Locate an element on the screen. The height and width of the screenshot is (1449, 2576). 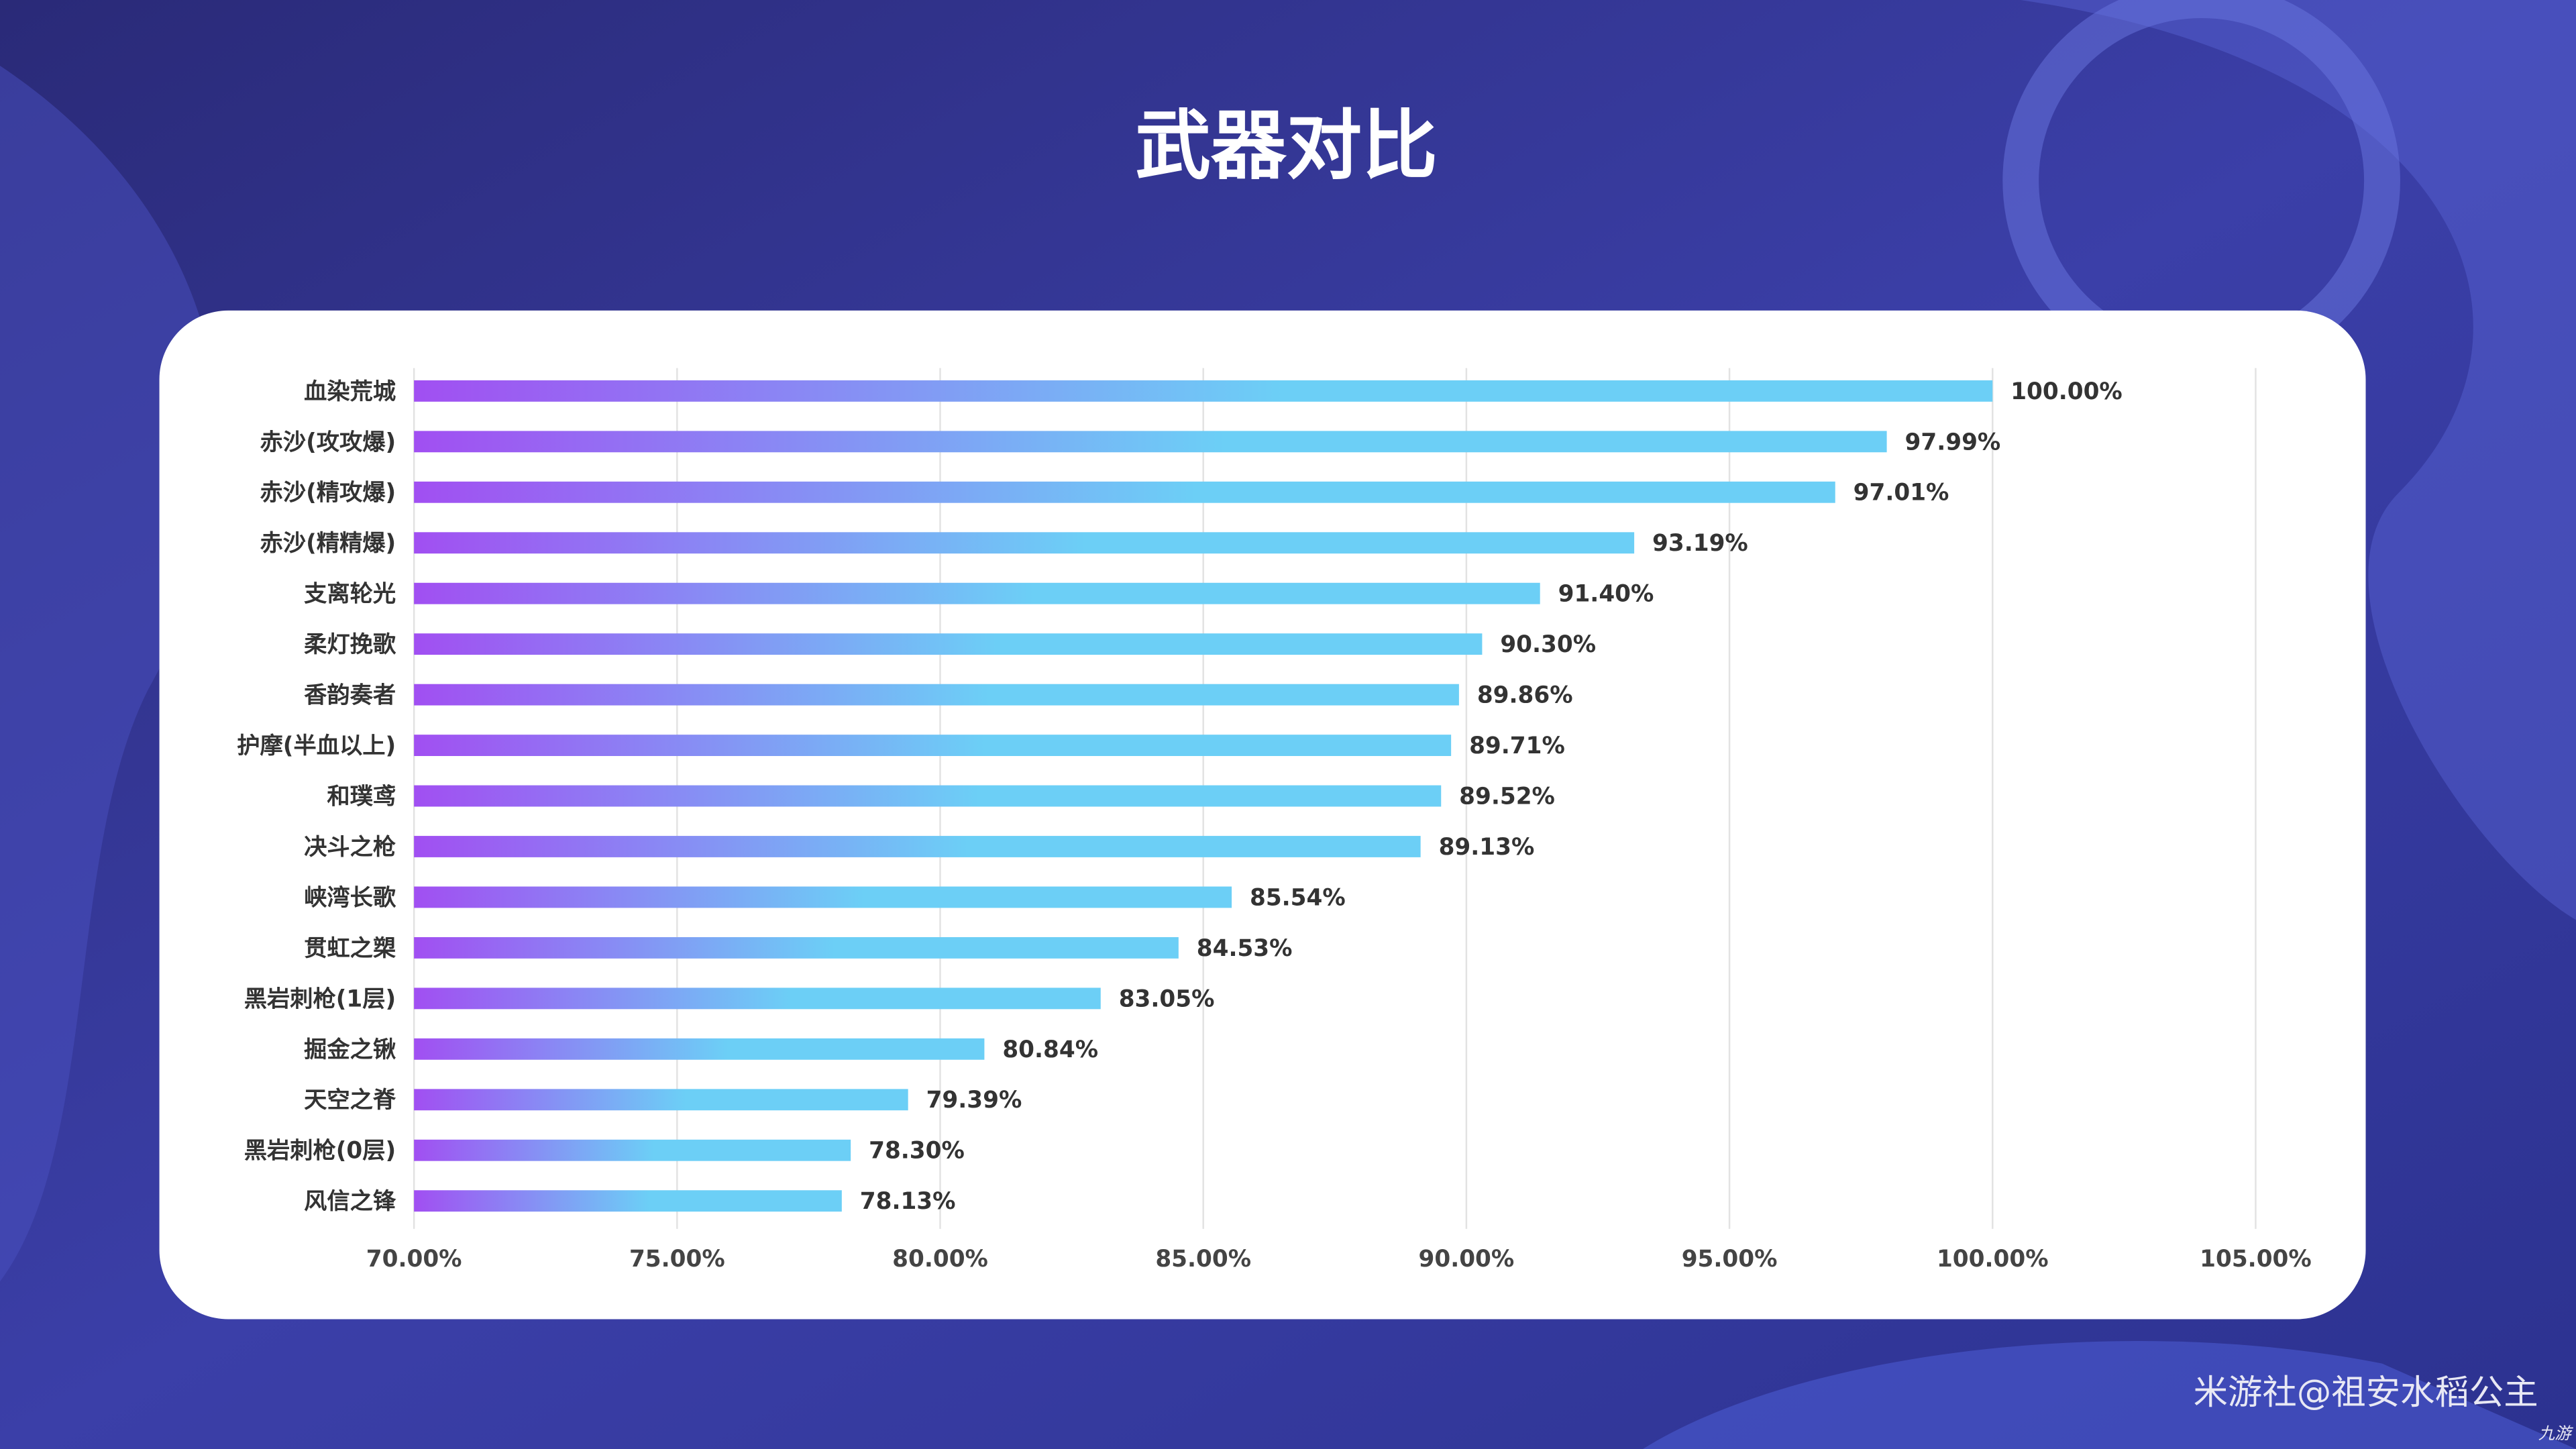
value-label: 84.53% is located at coordinates (1245, 948).